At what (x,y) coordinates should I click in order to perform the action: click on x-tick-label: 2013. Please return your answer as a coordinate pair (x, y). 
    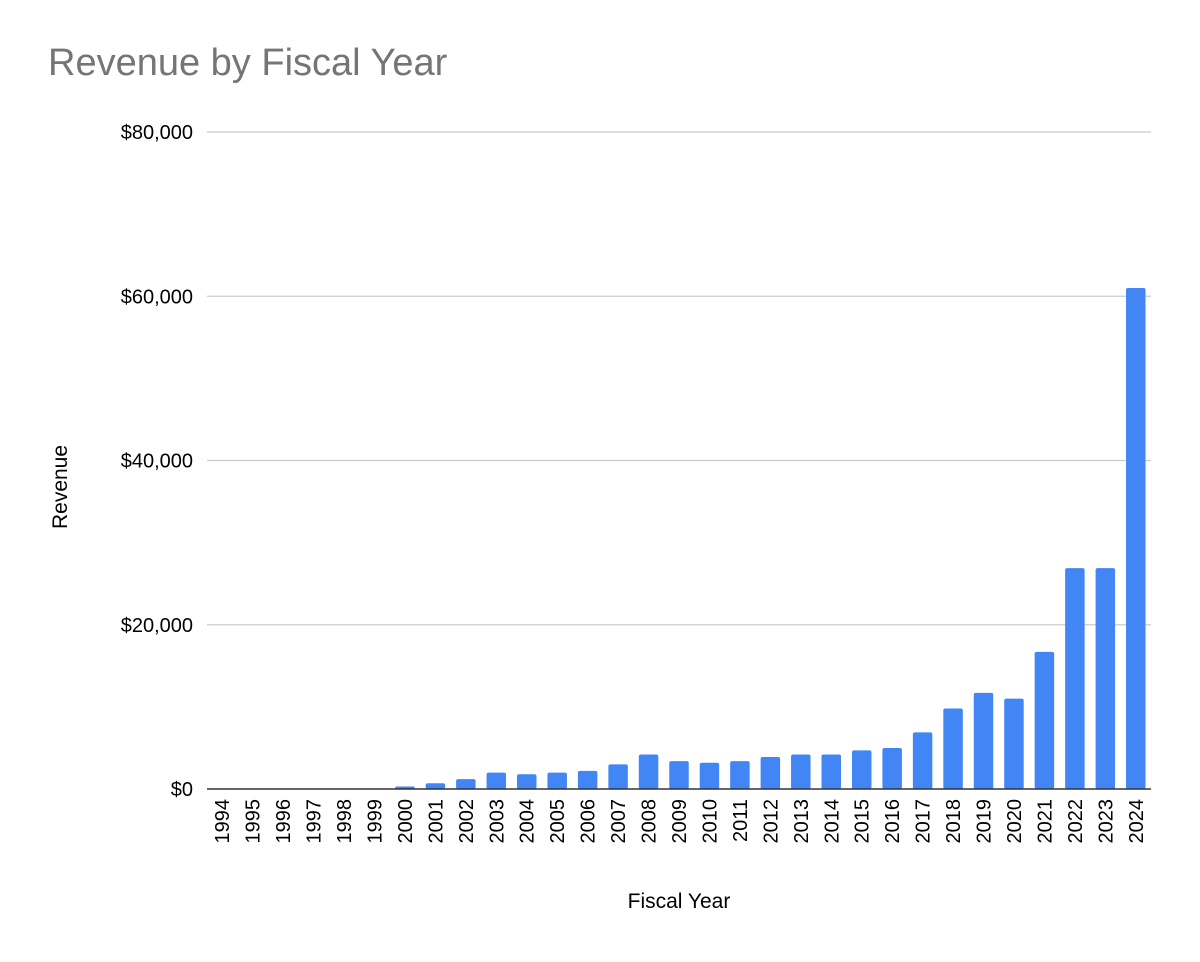
    Looking at the image, I should click on (802, 821).